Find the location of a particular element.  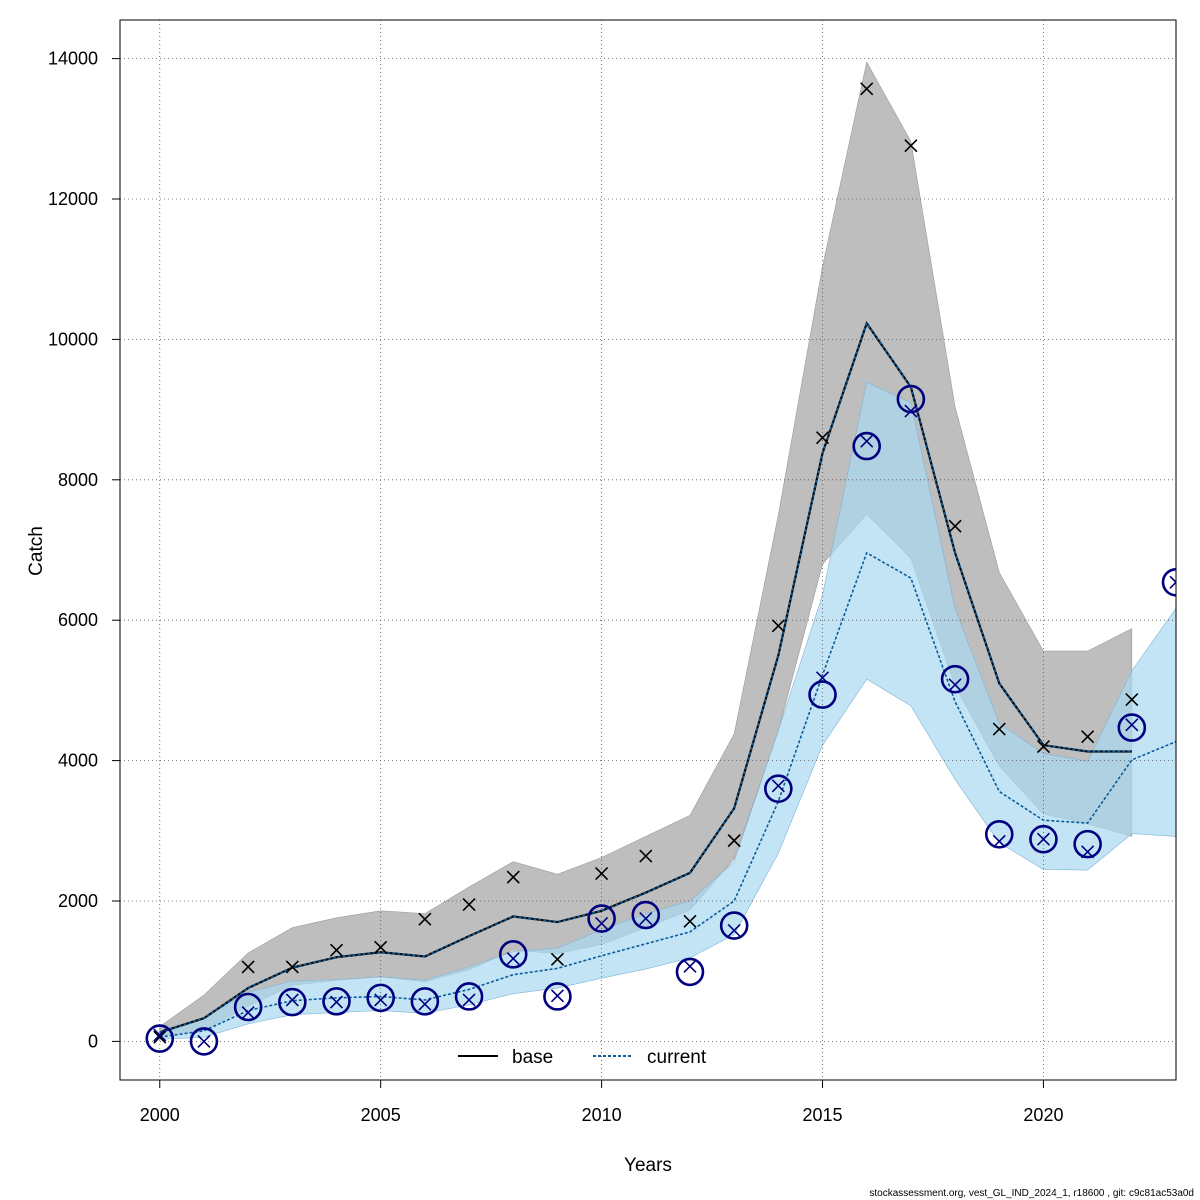

circle-current-2012 is located at coordinates (690, 972).